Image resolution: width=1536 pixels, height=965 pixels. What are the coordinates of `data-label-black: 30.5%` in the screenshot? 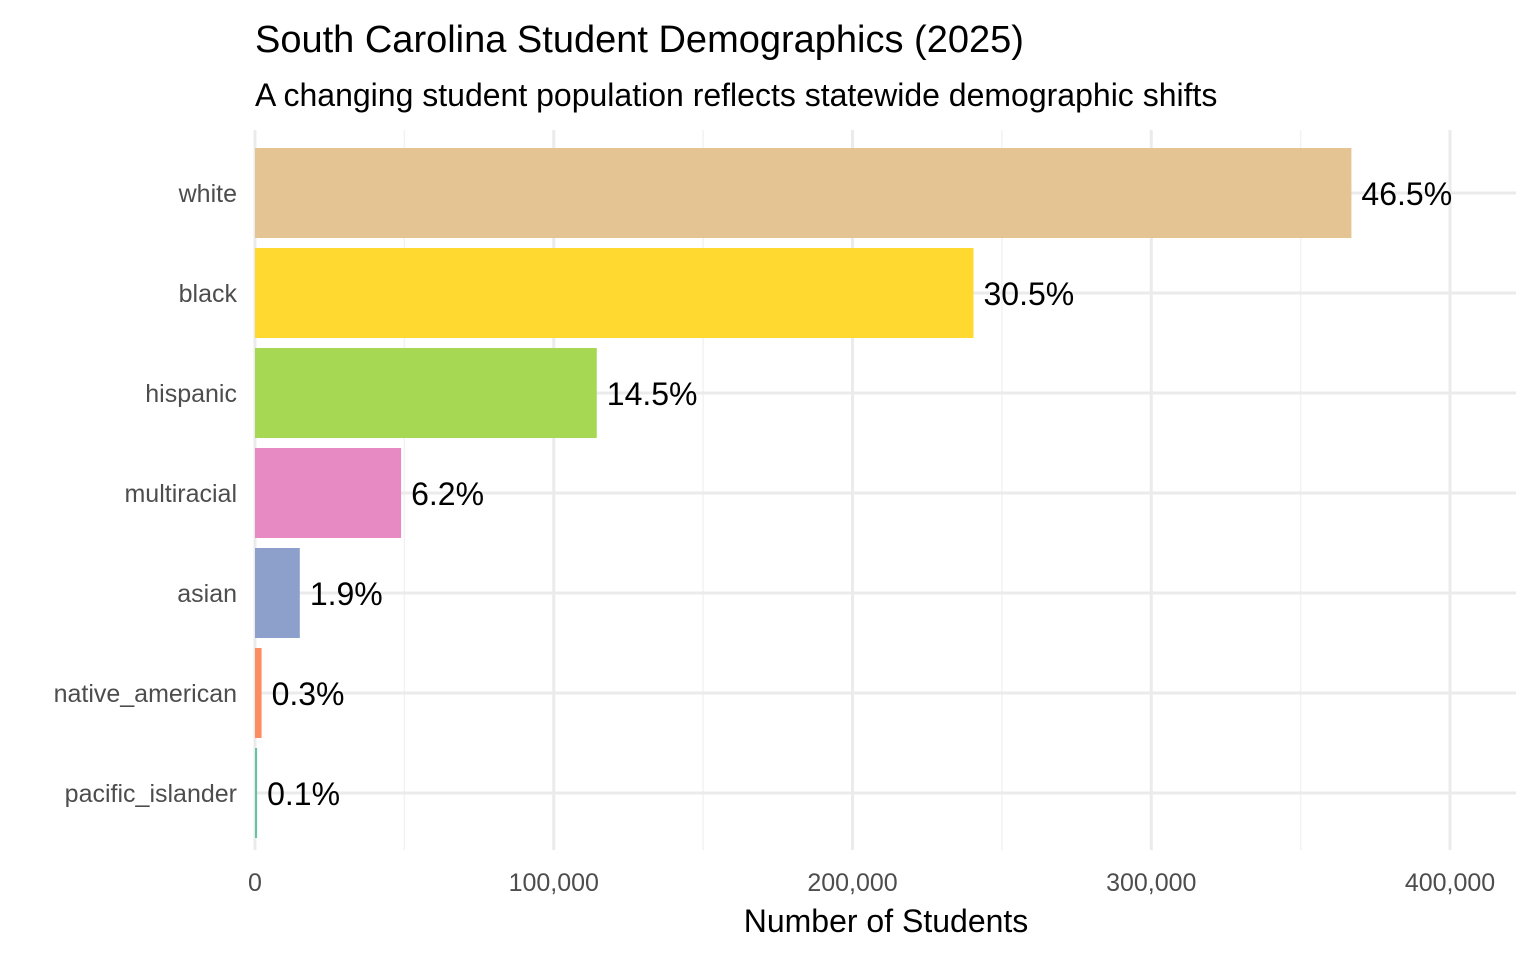 It's located at (1028, 294).